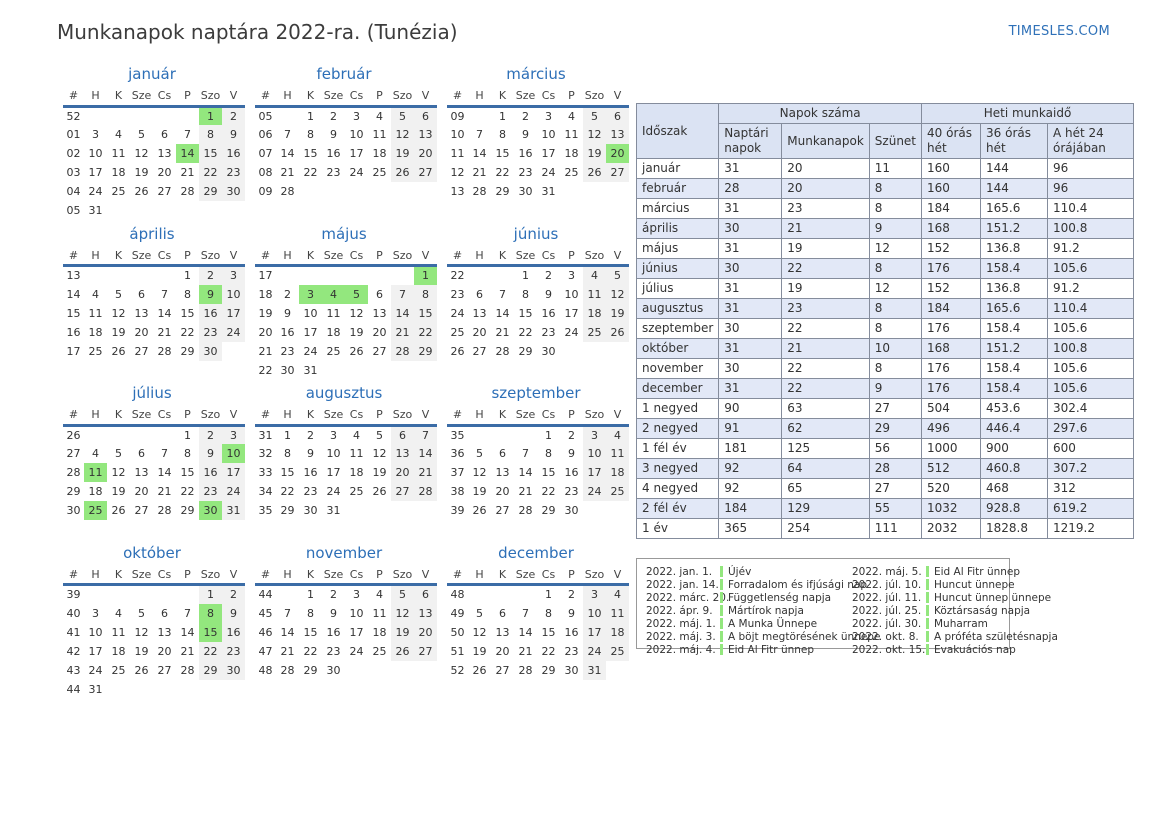 This screenshot has height=827, width=1169. What do you see at coordinates (95, 416) in the screenshot?
I see `weekday-header: H` at bounding box center [95, 416].